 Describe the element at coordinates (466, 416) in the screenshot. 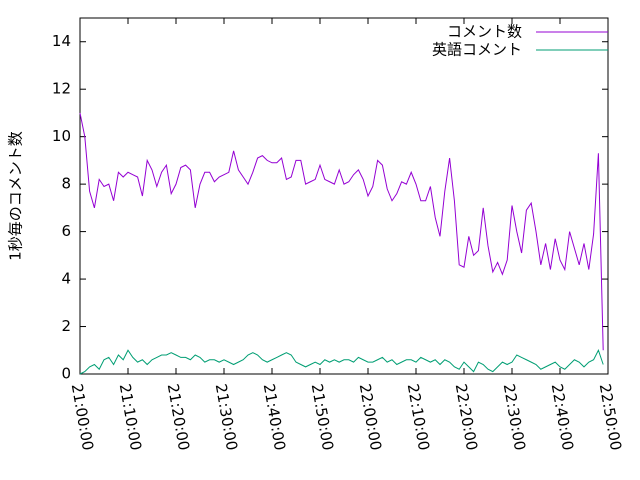

I see `x-tick-label: 22:20:00` at that location.